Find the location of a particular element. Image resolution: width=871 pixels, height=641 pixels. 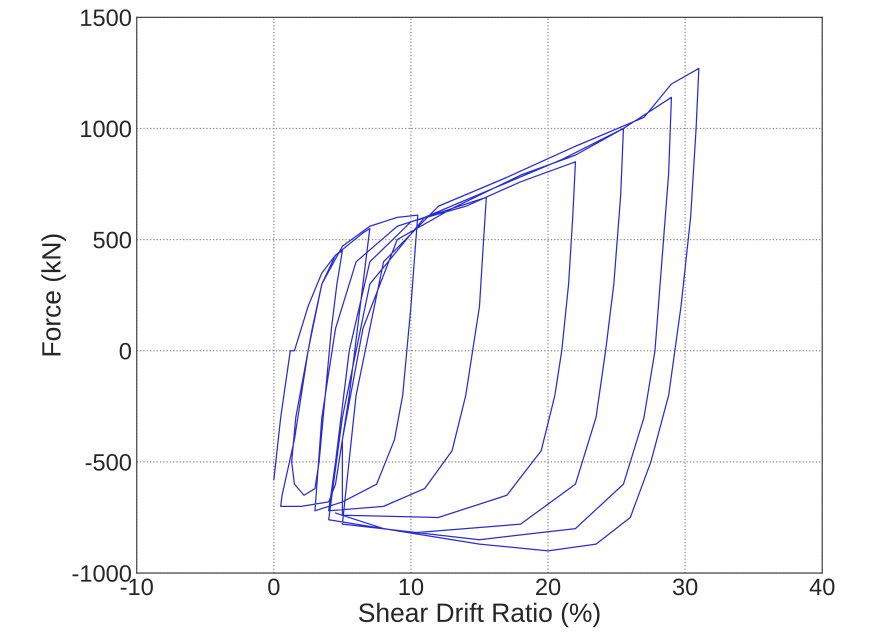

y-tick-label: 1500 is located at coordinates (106, 17).